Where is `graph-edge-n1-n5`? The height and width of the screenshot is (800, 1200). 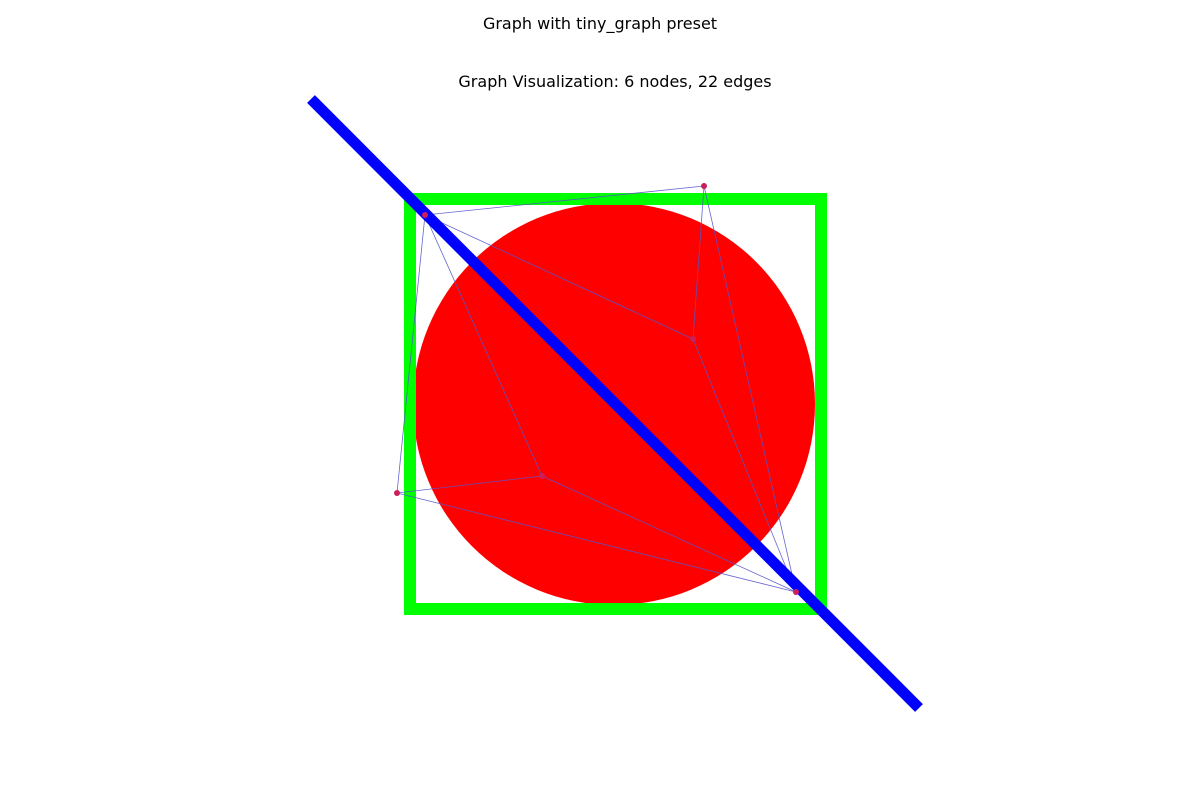
graph-edge-n1-n5 is located at coordinates (750, 389).